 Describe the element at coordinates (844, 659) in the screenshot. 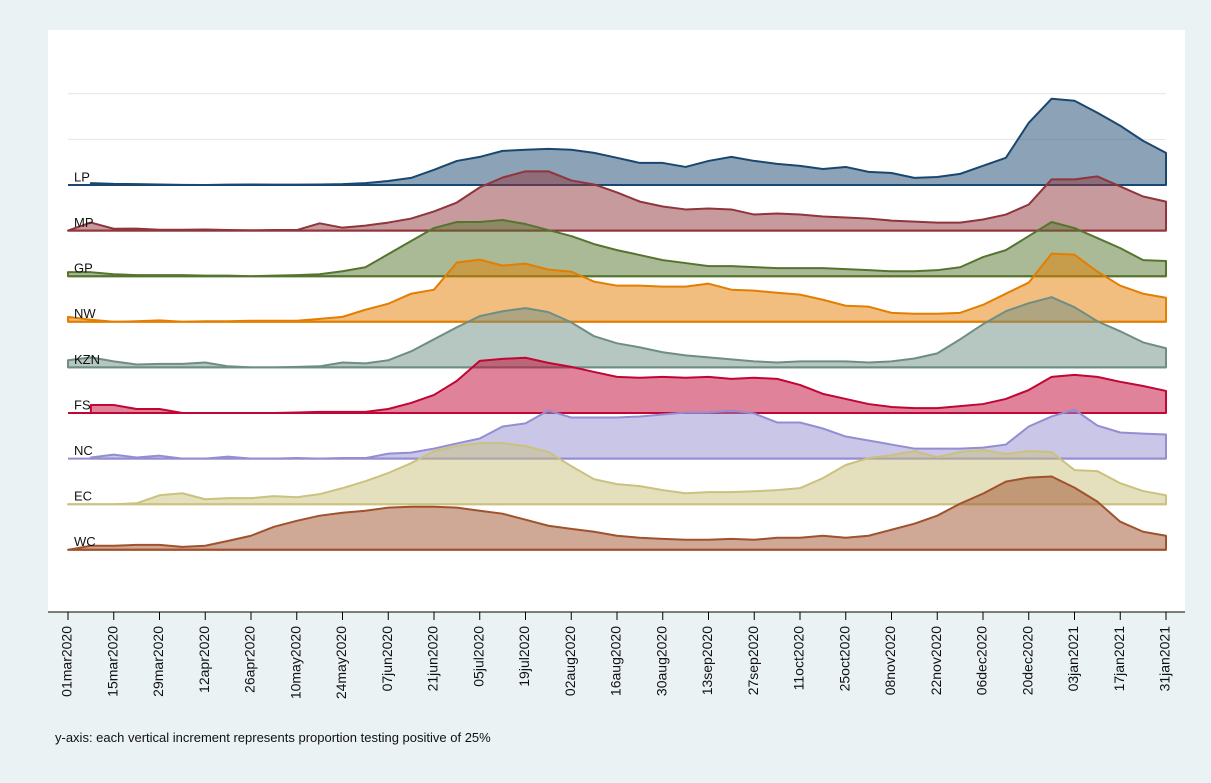

I see `x-tick-label: 25oct2020` at that location.